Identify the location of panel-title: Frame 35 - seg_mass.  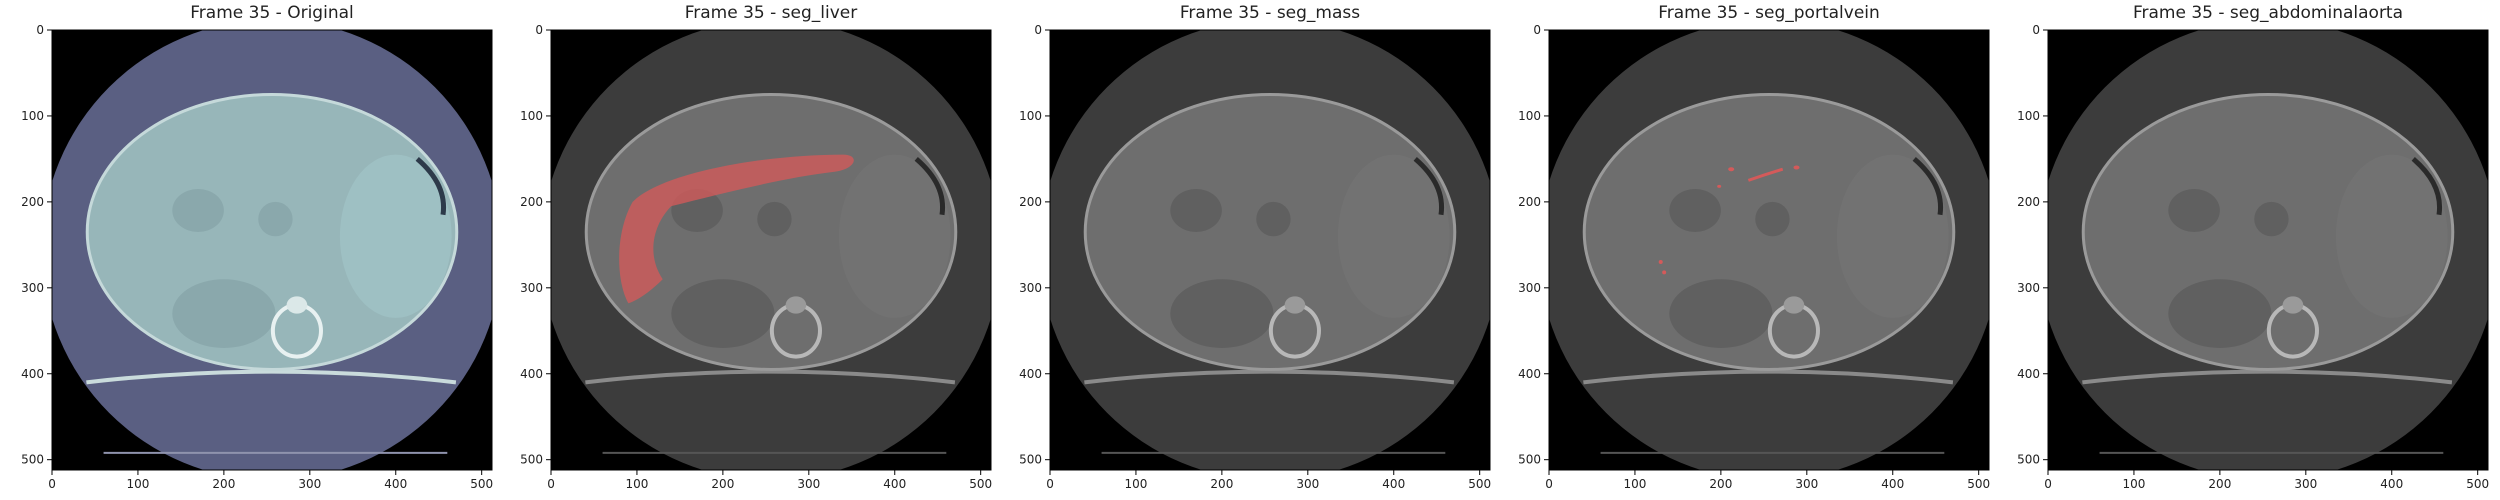
(1270, 13).